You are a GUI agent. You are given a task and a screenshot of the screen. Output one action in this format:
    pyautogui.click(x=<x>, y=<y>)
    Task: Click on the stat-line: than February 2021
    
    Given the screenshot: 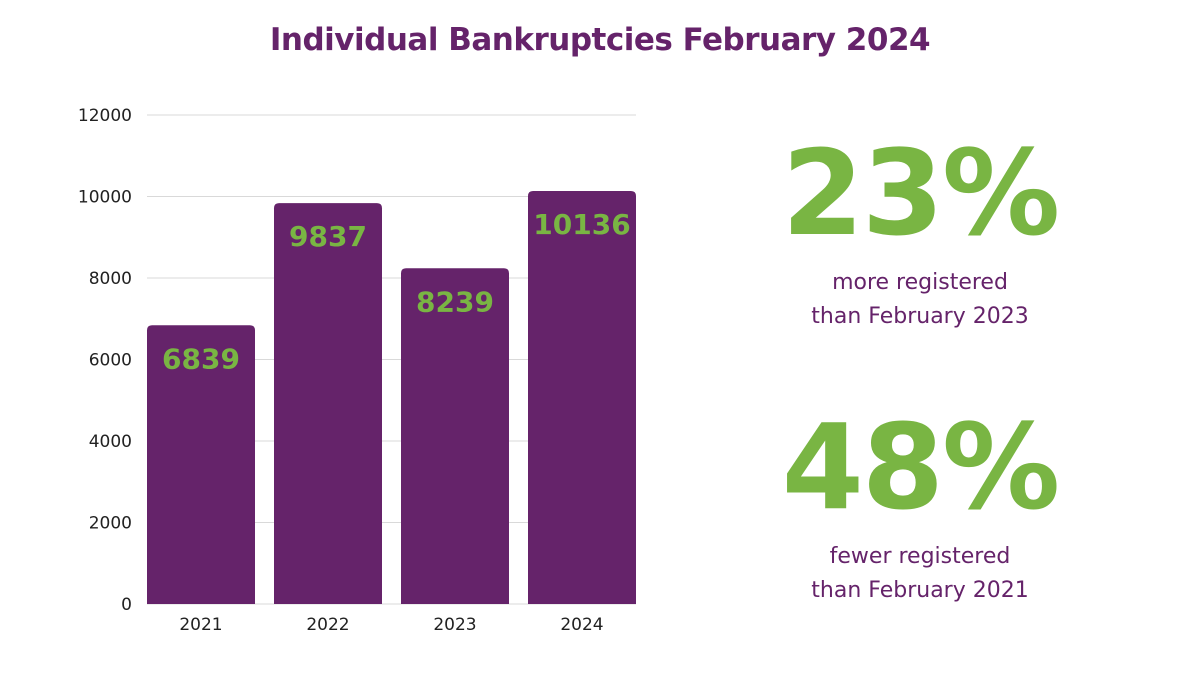 What is the action you would take?
    pyautogui.click(x=920, y=590)
    